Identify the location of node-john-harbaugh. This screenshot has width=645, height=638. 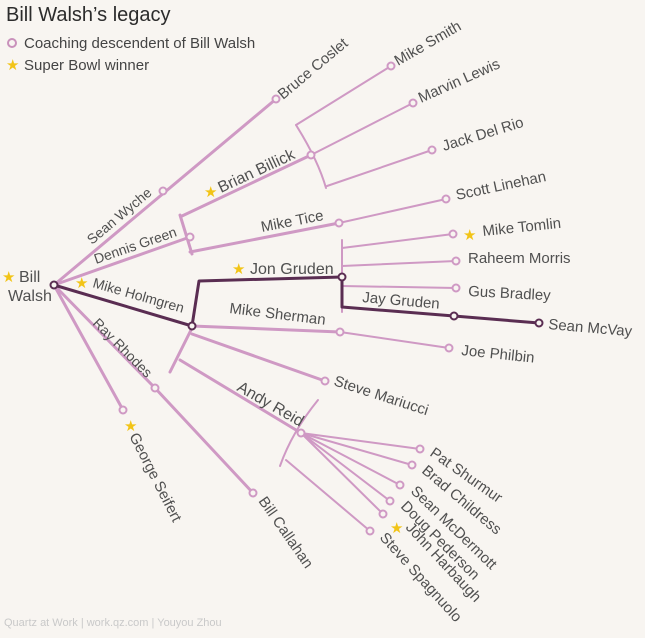
(383, 514).